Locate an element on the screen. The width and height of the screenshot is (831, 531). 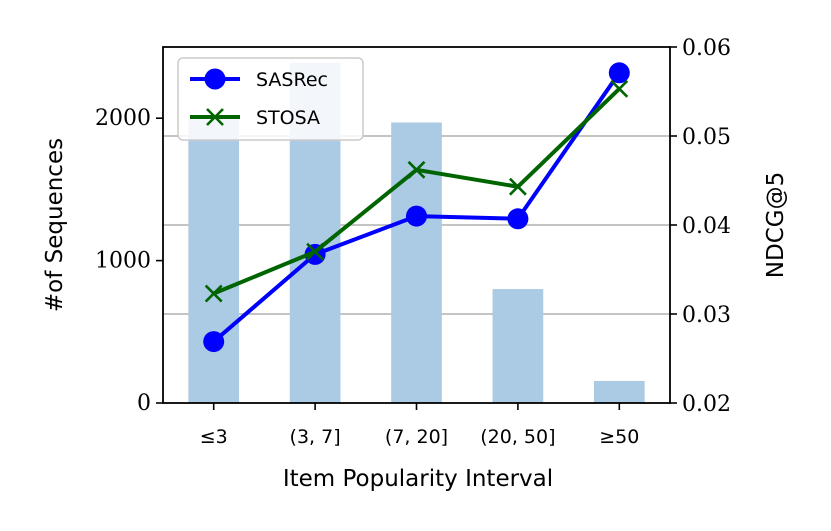
right-y-tick-label: 0.06 is located at coordinates (706, 48).